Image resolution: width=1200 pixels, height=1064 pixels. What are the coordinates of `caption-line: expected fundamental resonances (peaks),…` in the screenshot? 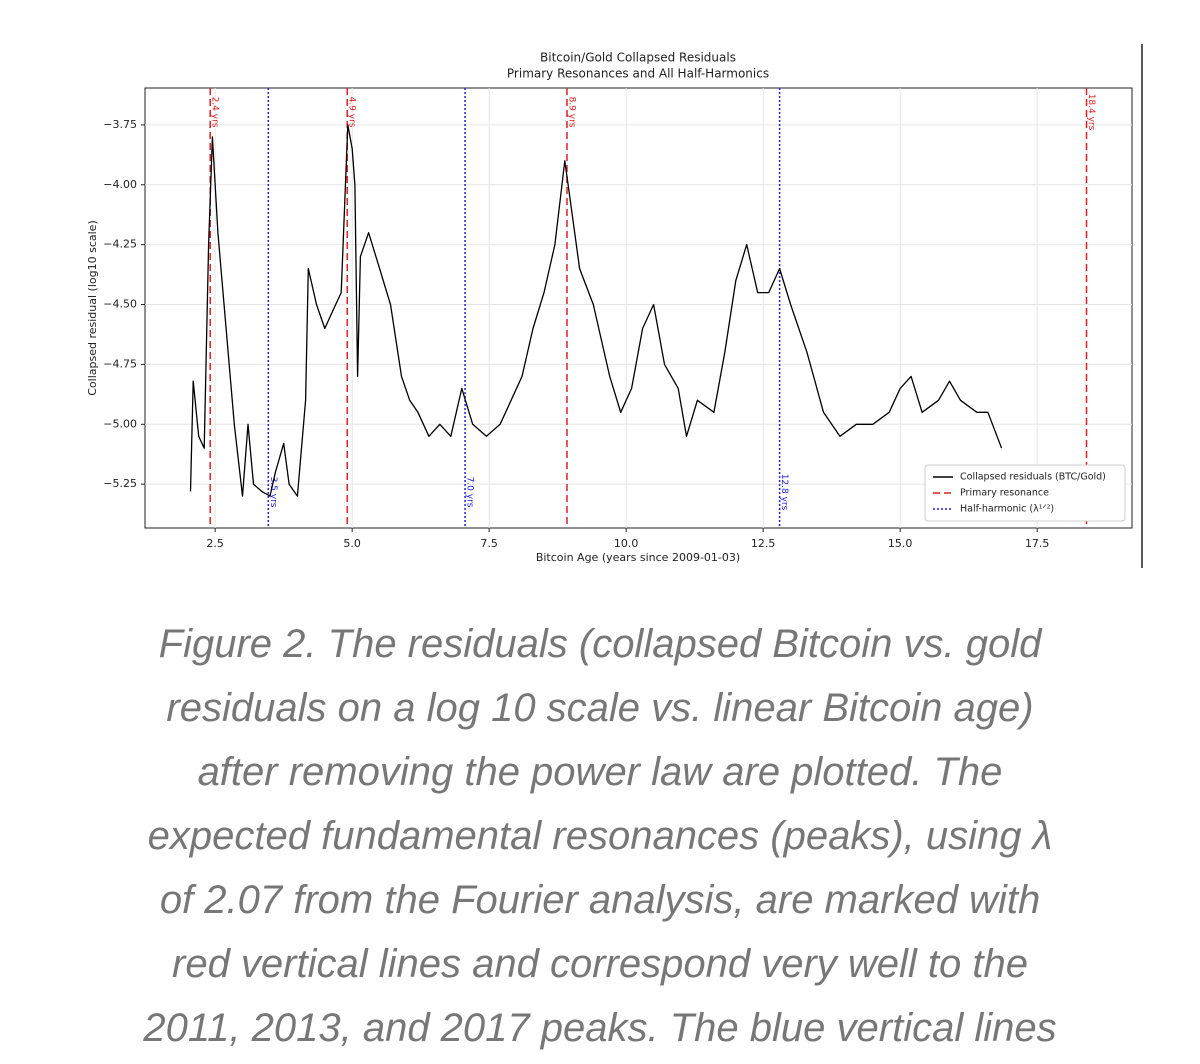 It's located at (600, 836).